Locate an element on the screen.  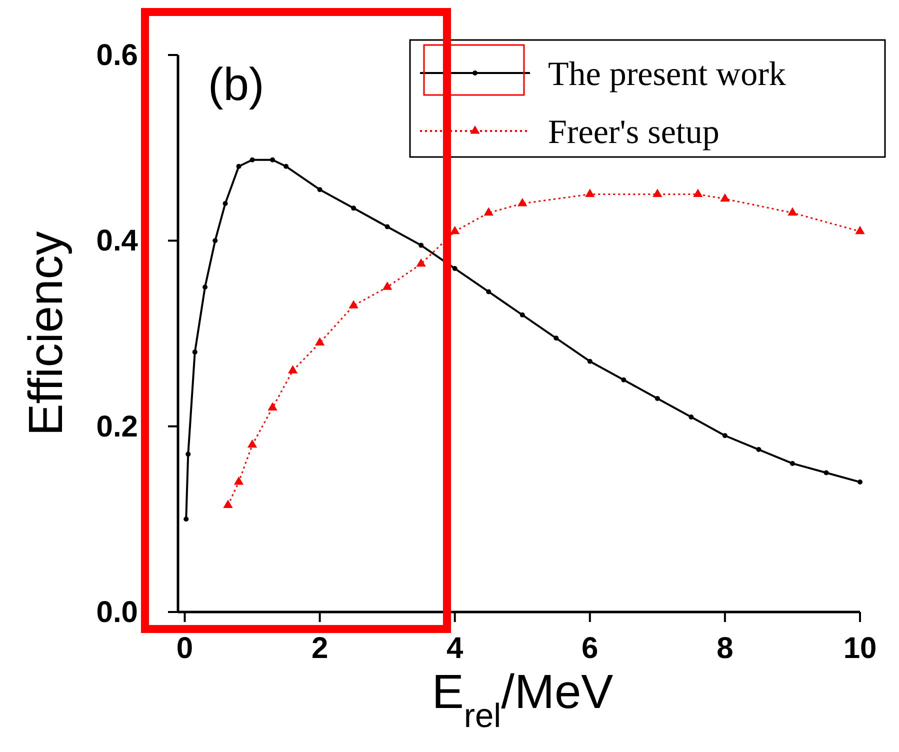
y-tick-label: 0.0 is located at coordinates (117, 612).